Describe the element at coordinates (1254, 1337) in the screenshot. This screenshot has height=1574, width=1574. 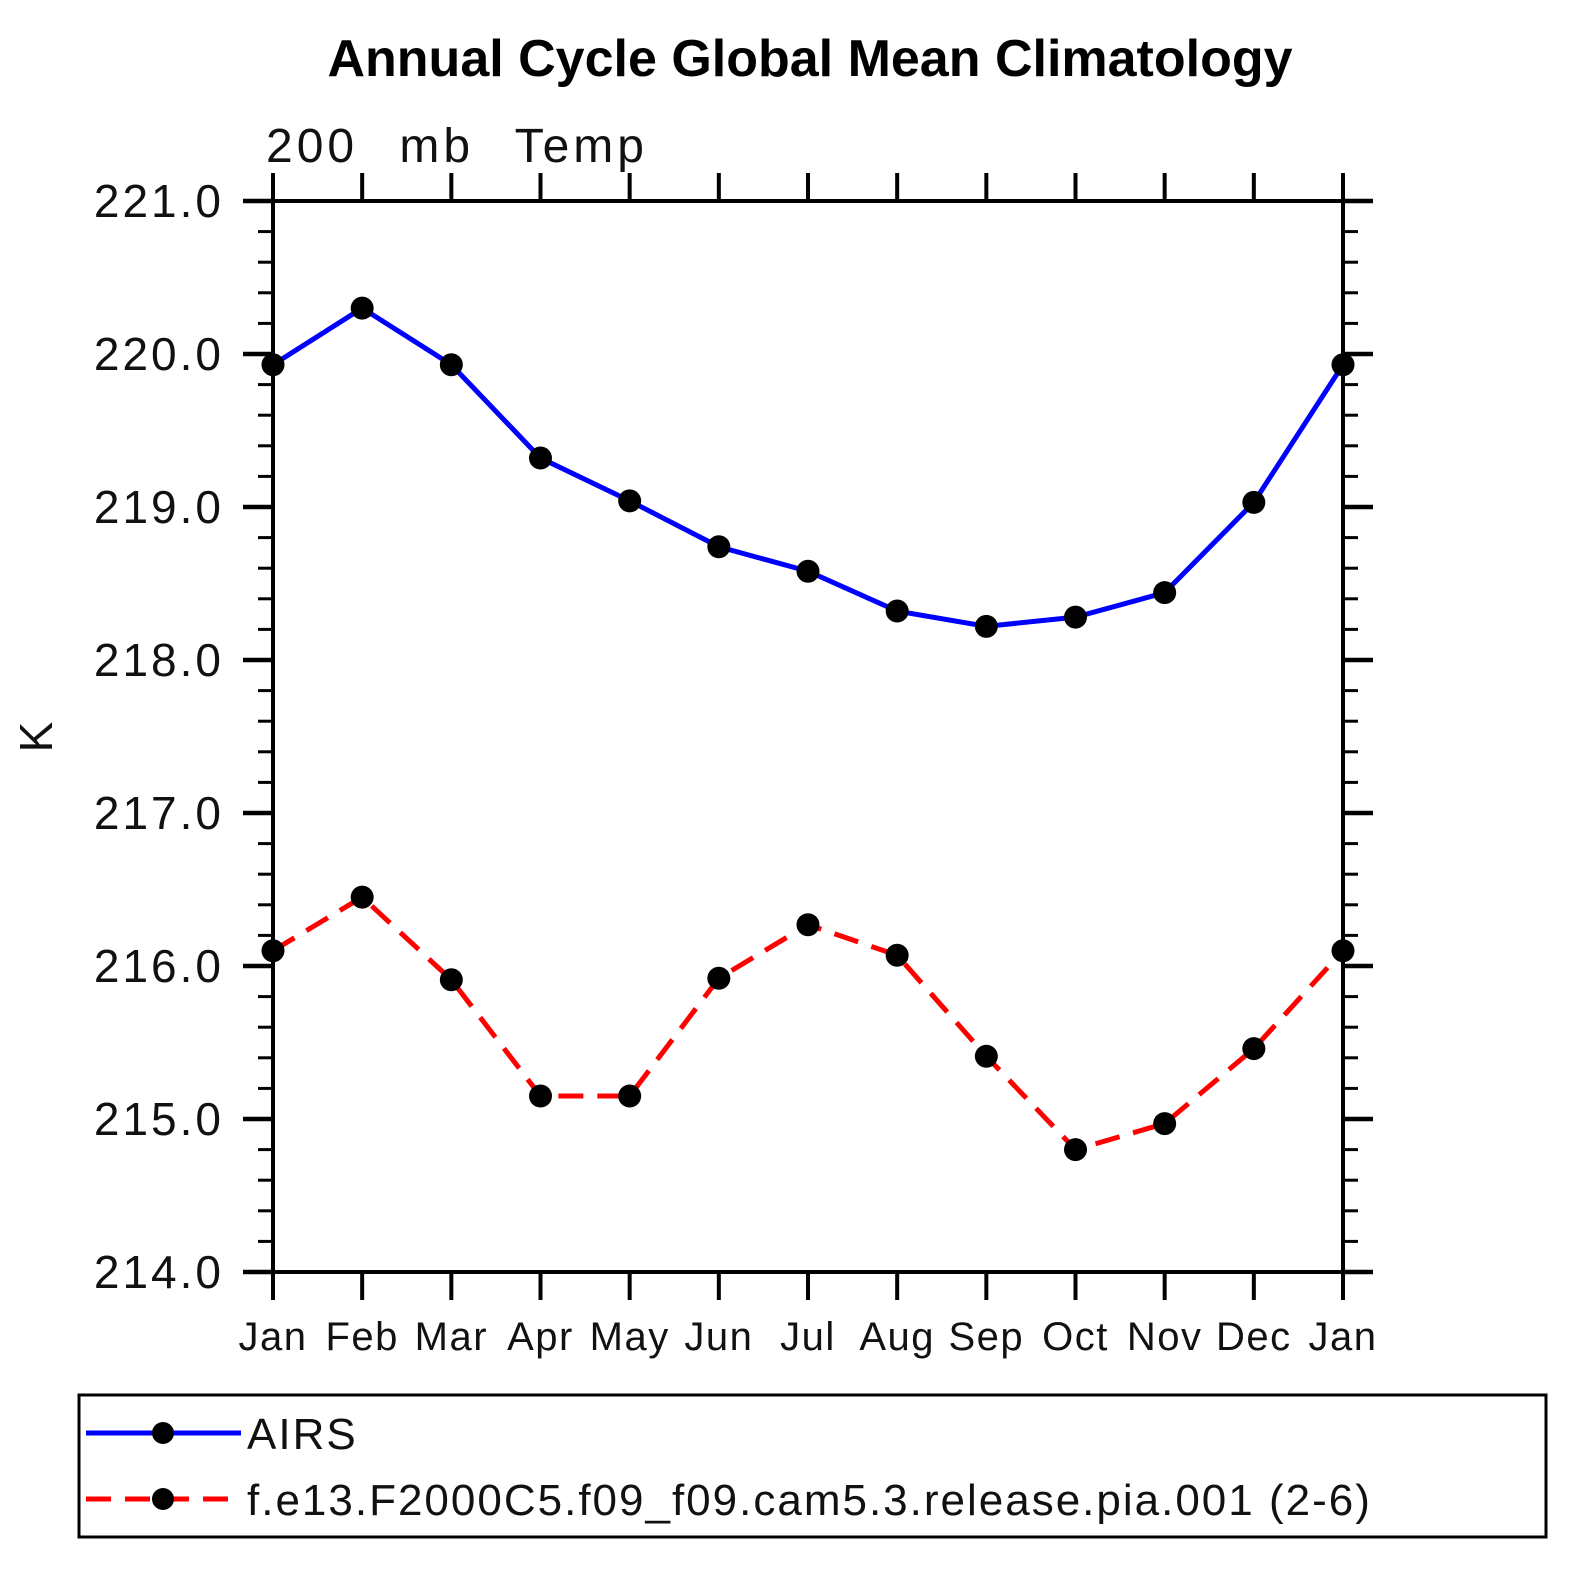
I see `x-tick-label: Dec` at that location.